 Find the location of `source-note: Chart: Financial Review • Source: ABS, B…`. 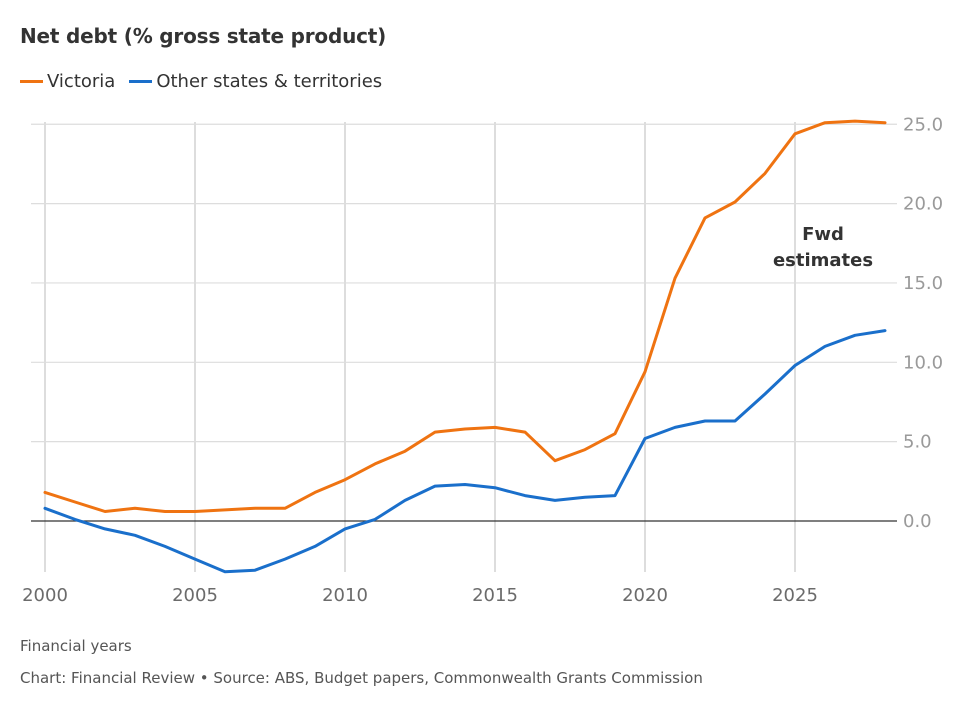

source-note: Chart: Financial Review • Source: ABS, B… is located at coordinates (361, 678).